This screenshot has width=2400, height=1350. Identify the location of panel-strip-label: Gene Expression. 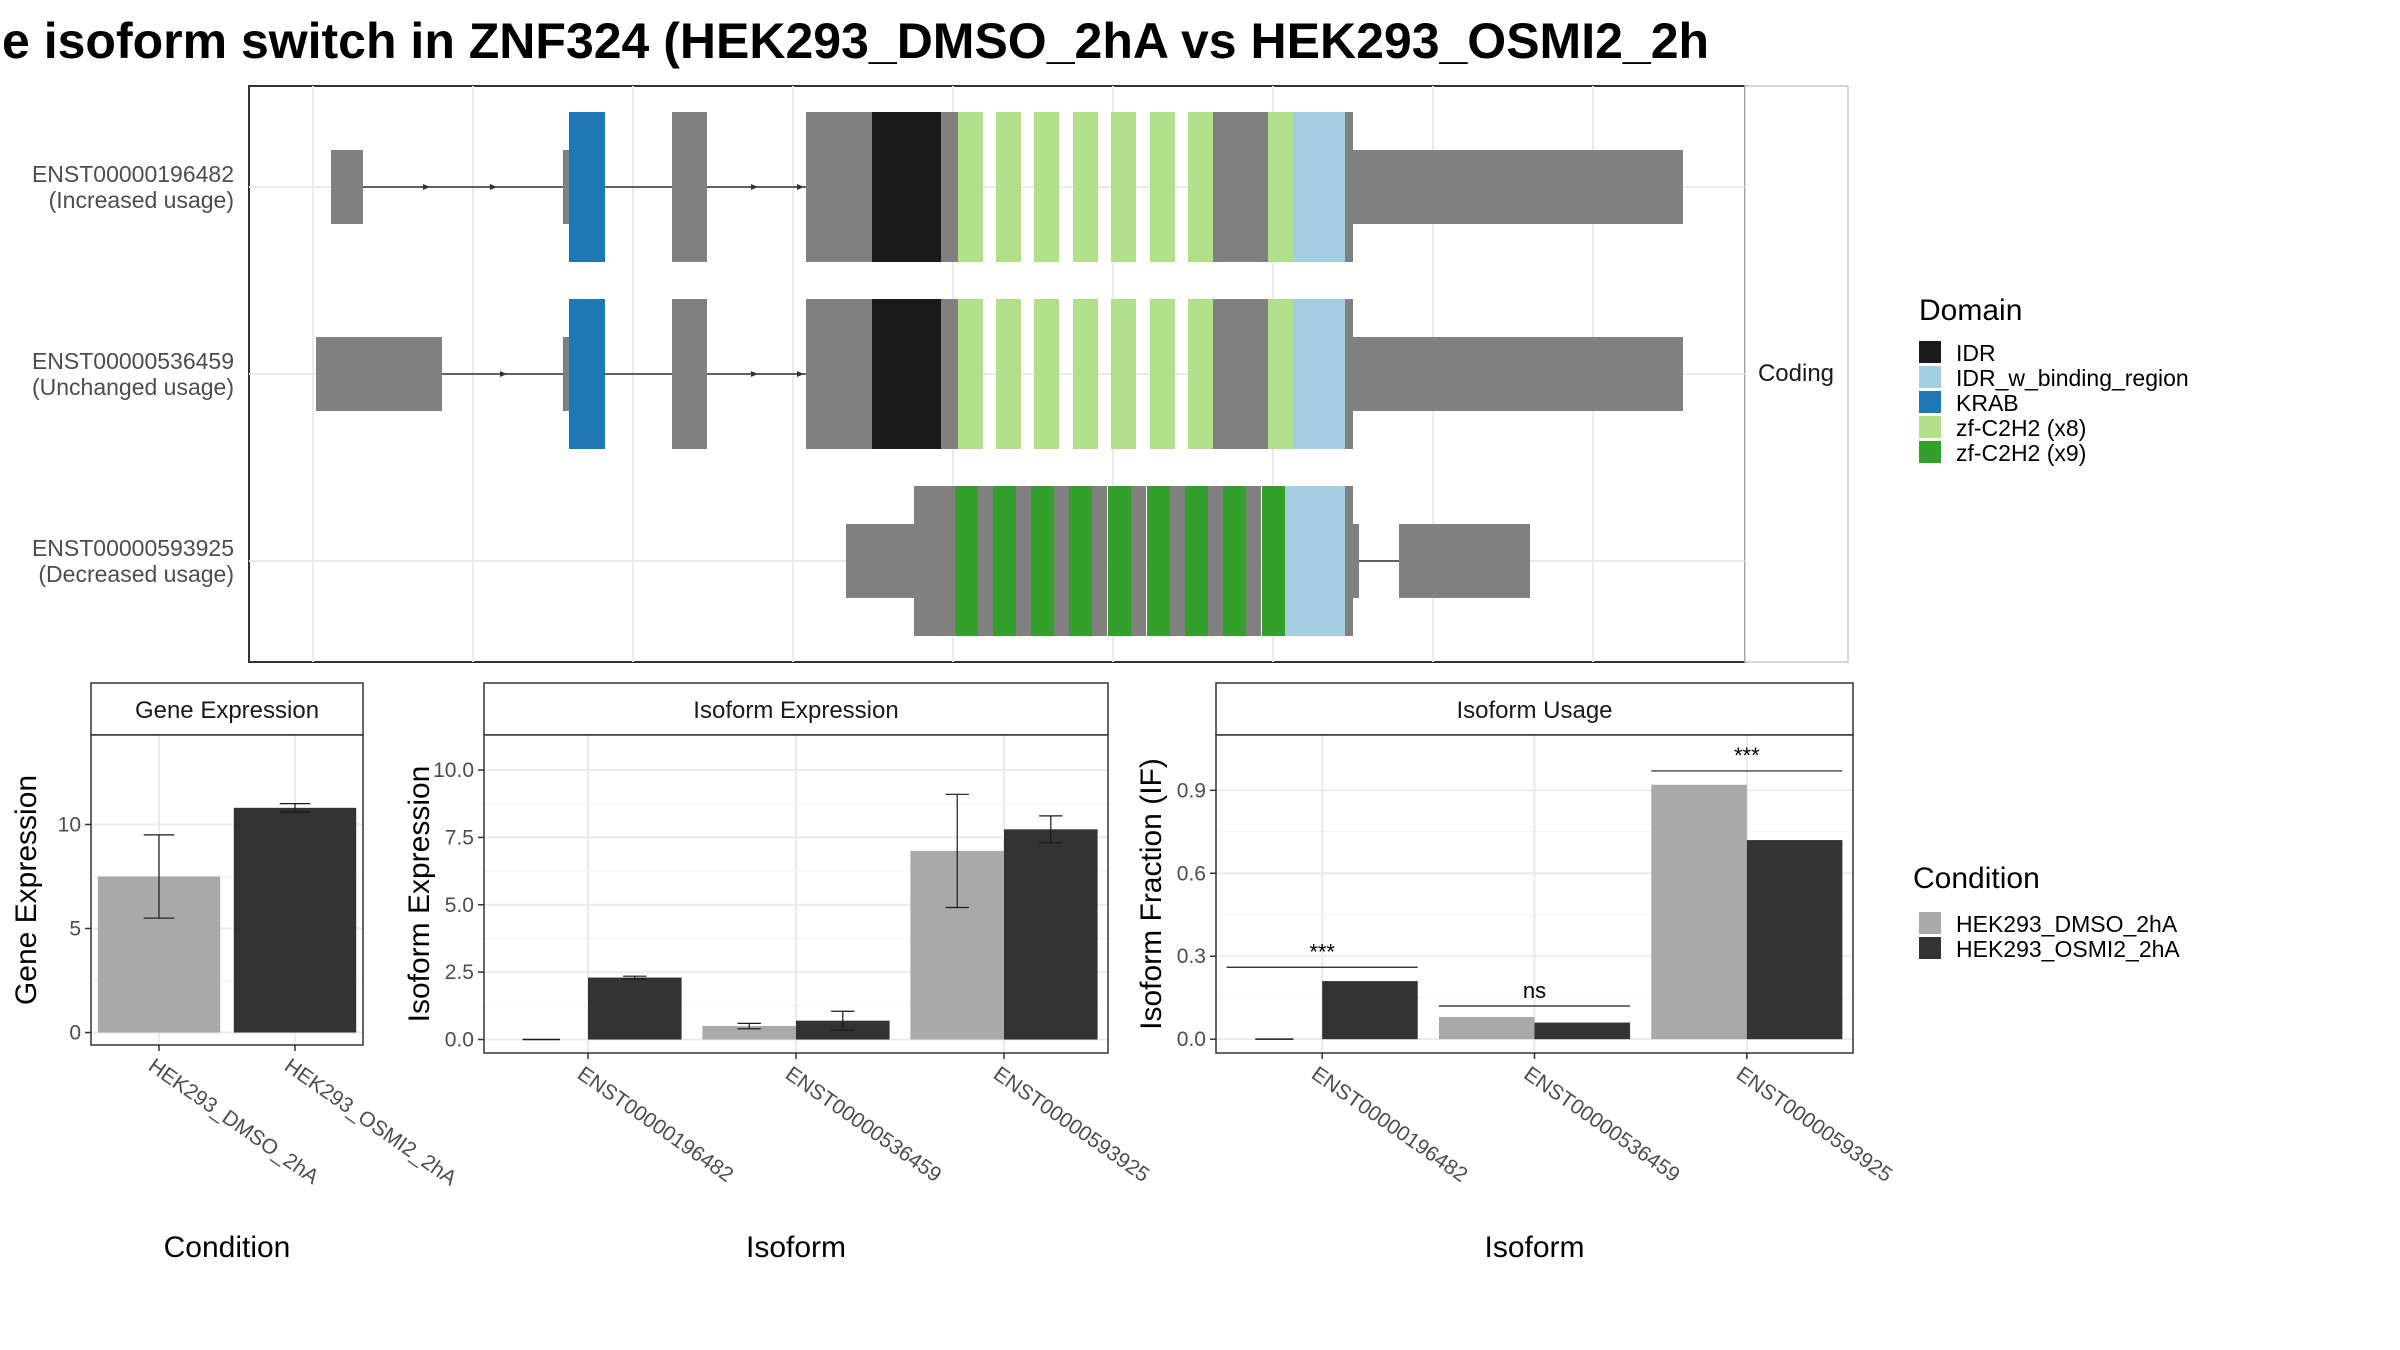
(227, 710).